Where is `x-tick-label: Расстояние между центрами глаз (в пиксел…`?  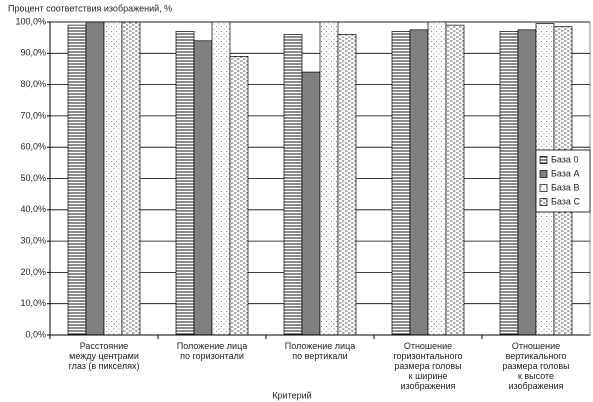 x-tick-label: Расстояние между центрами глаз (в пиксел… is located at coordinates (104, 356).